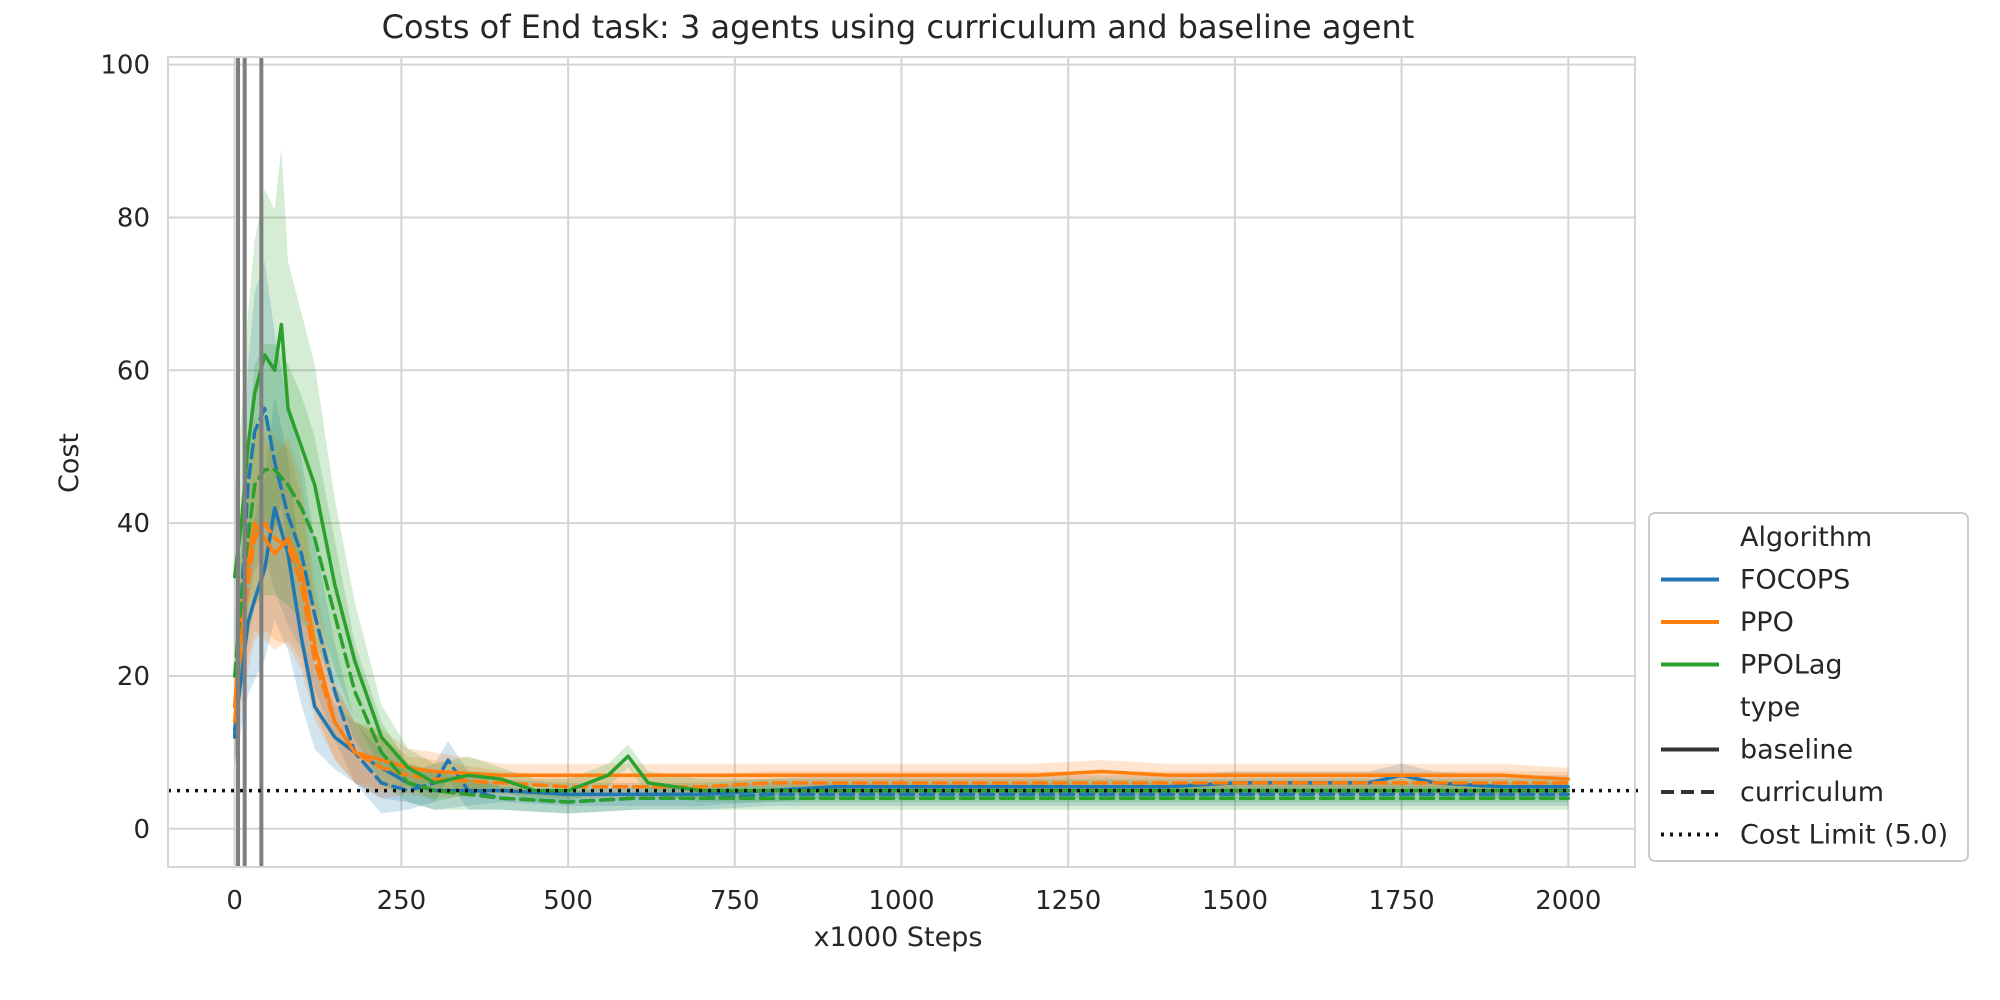 The width and height of the screenshot is (2000, 1000). Describe the element at coordinates (898, 937) in the screenshot. I see `x-axis-label: x1000 Steps` at that location.